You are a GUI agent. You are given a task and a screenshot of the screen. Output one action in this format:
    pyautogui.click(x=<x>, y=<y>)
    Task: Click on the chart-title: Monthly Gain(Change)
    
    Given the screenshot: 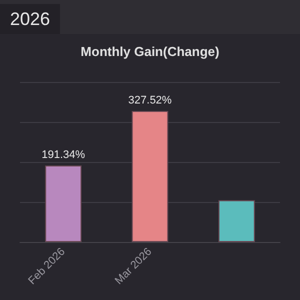 What is the action you would take?
    pyautogui.click(x=150, y=51)
    